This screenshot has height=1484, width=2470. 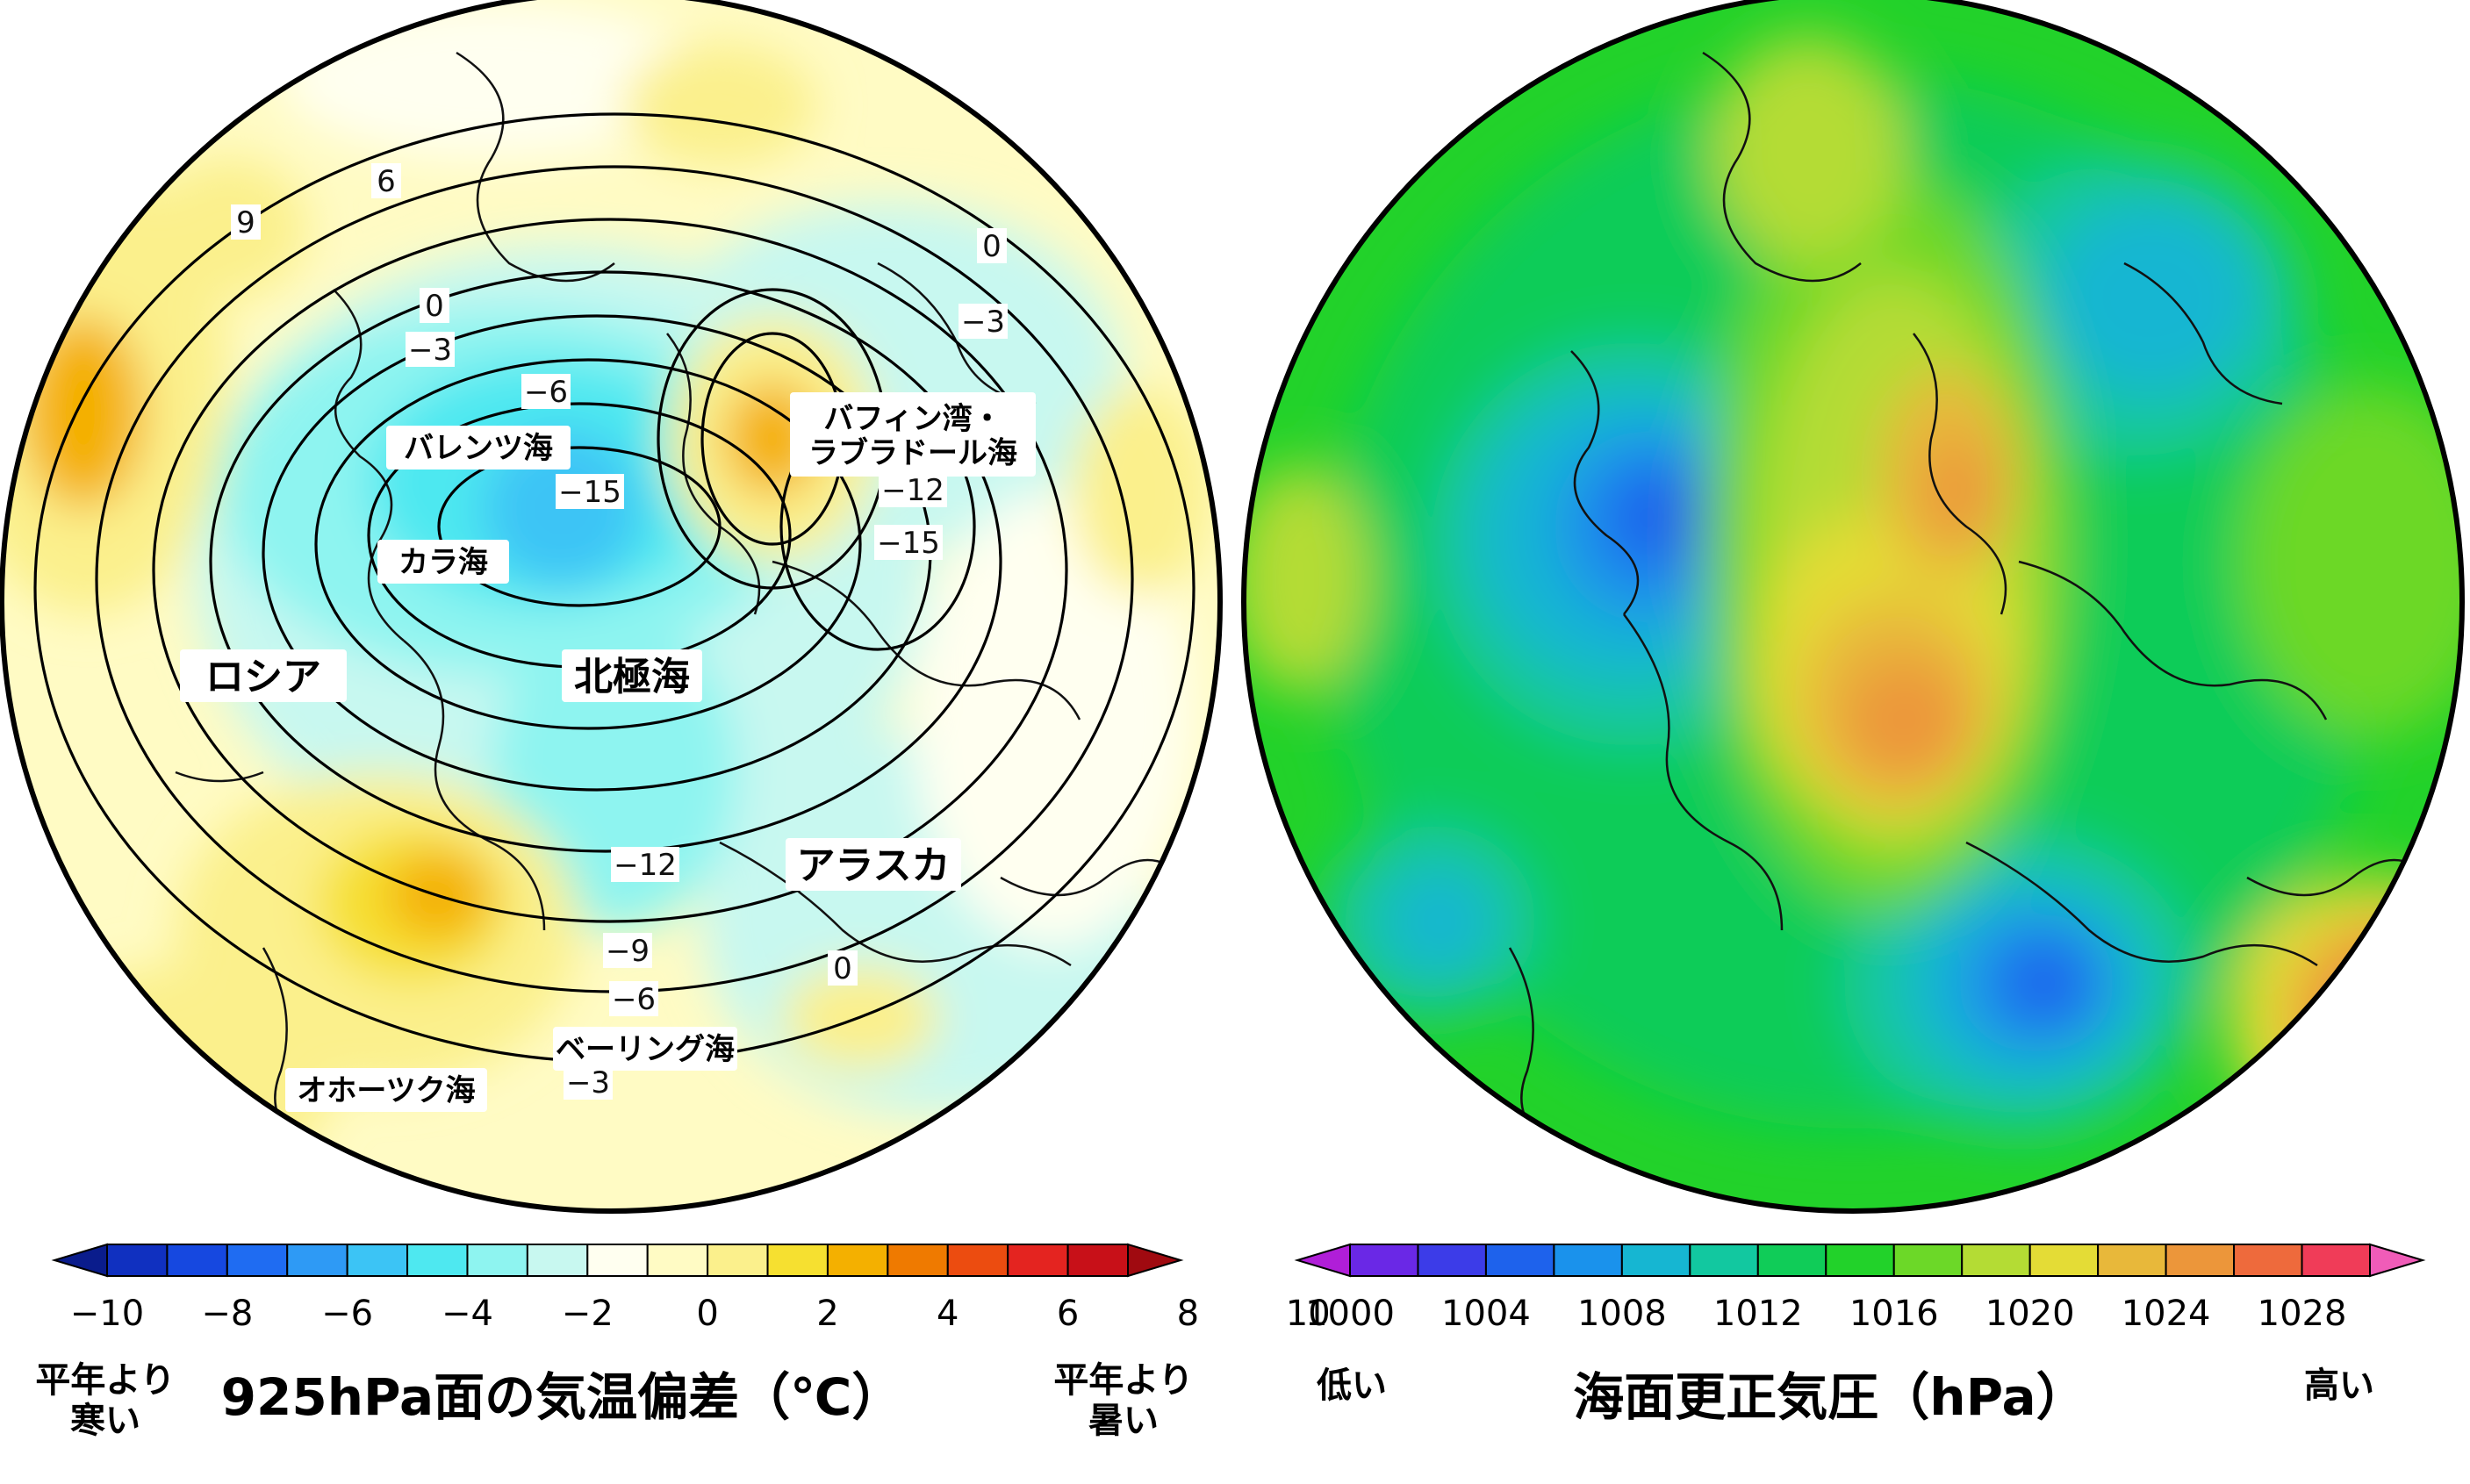 What do you see at coordinates (827, 1314) in the screenshot?
I see `temperature-tick-label: 2` at bounding box center [827, 1314].